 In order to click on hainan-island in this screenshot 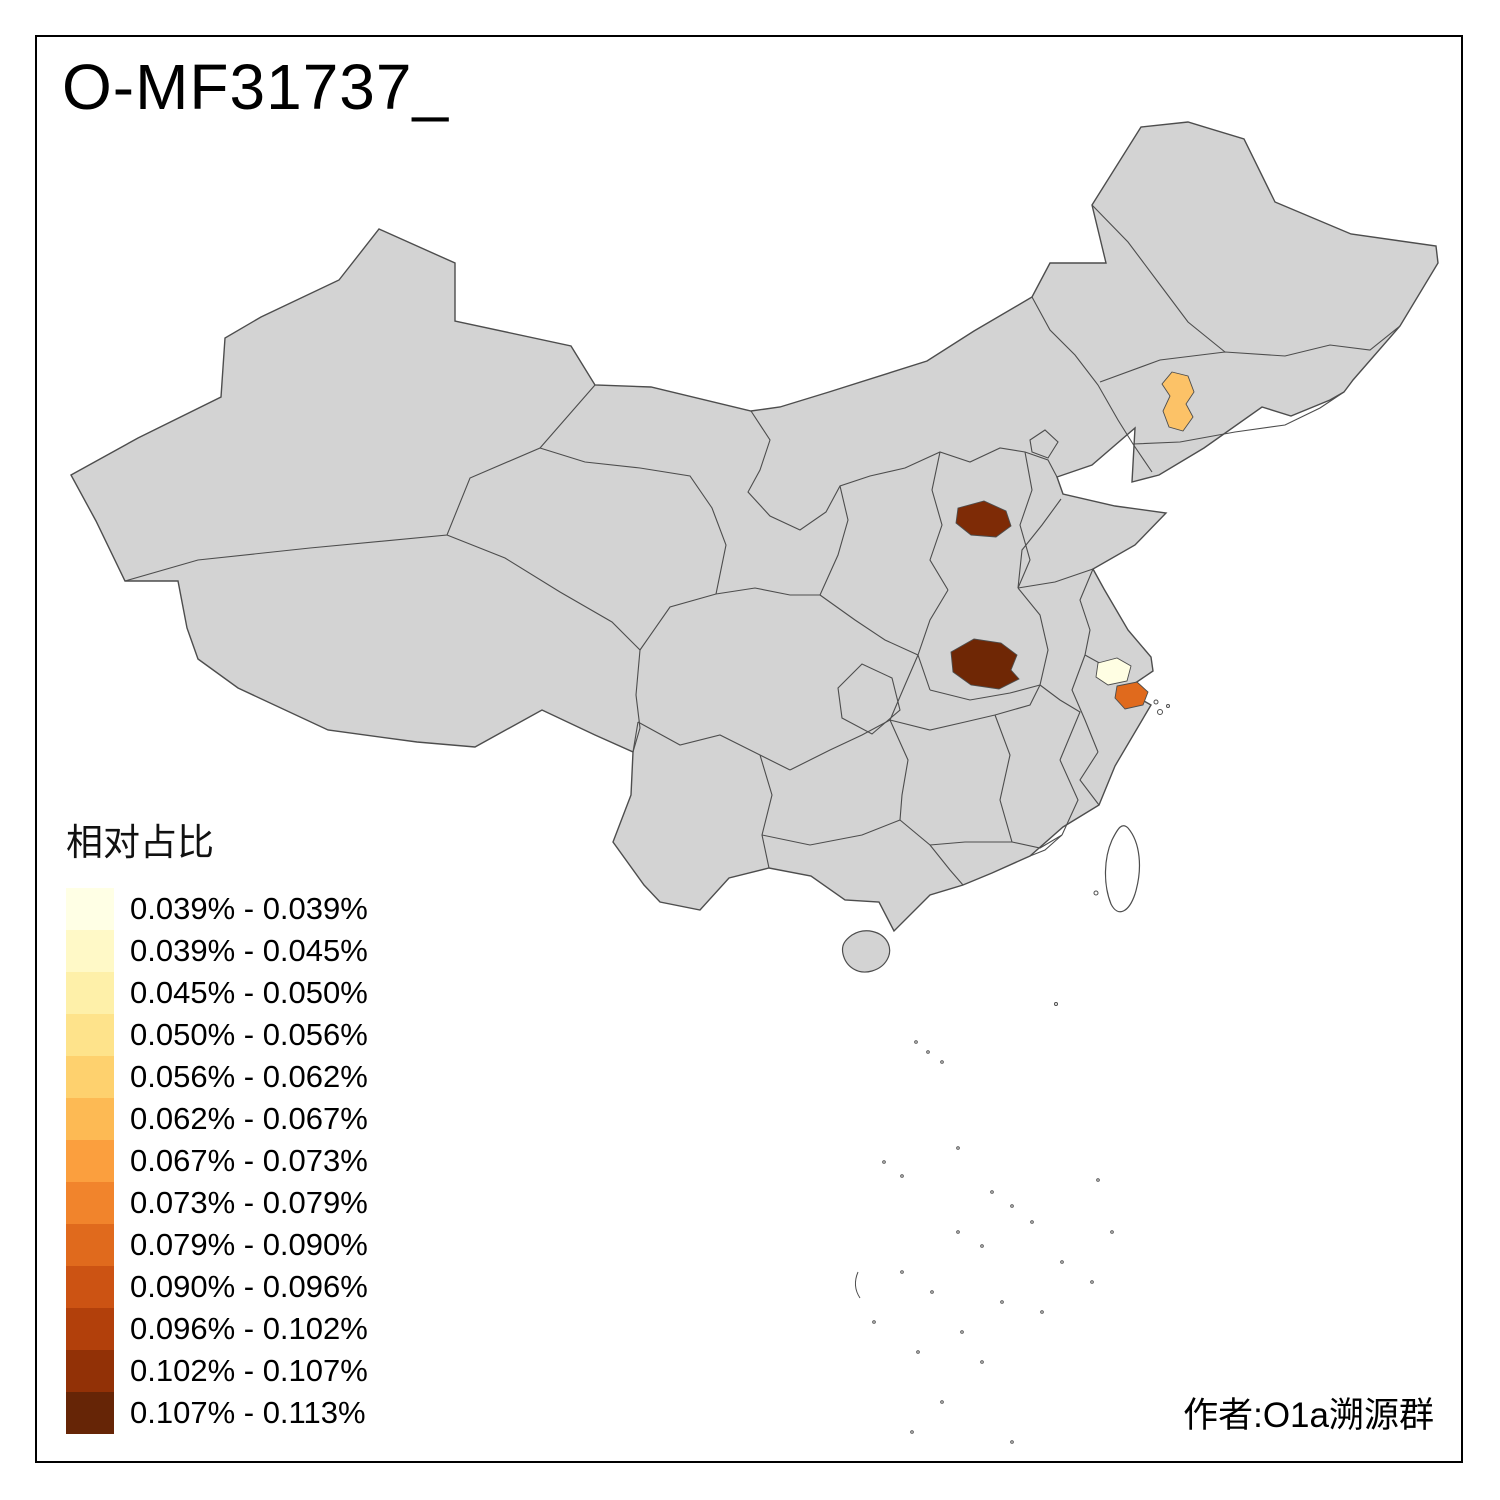, I will do `click(866, 951)`.